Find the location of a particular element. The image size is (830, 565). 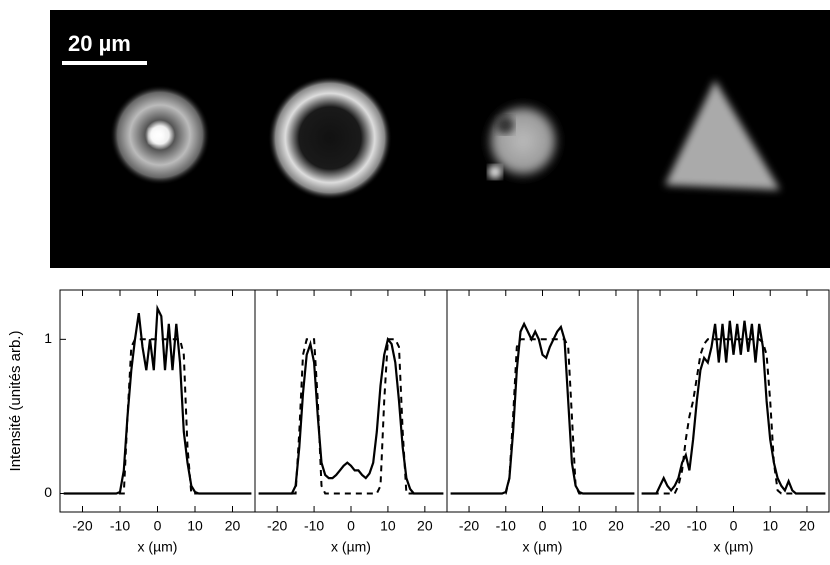

beam-ring is located at coordinates (330, 138).